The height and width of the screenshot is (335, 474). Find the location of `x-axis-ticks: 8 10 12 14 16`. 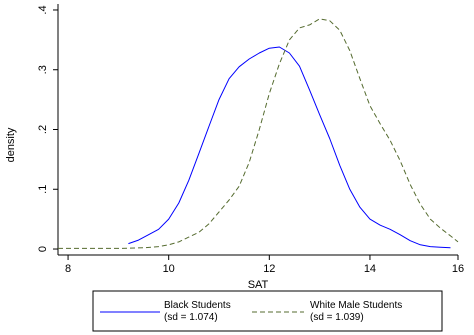

x-axis-ticks: 8 10 12 14 16 is located at coordinates (264, 265).